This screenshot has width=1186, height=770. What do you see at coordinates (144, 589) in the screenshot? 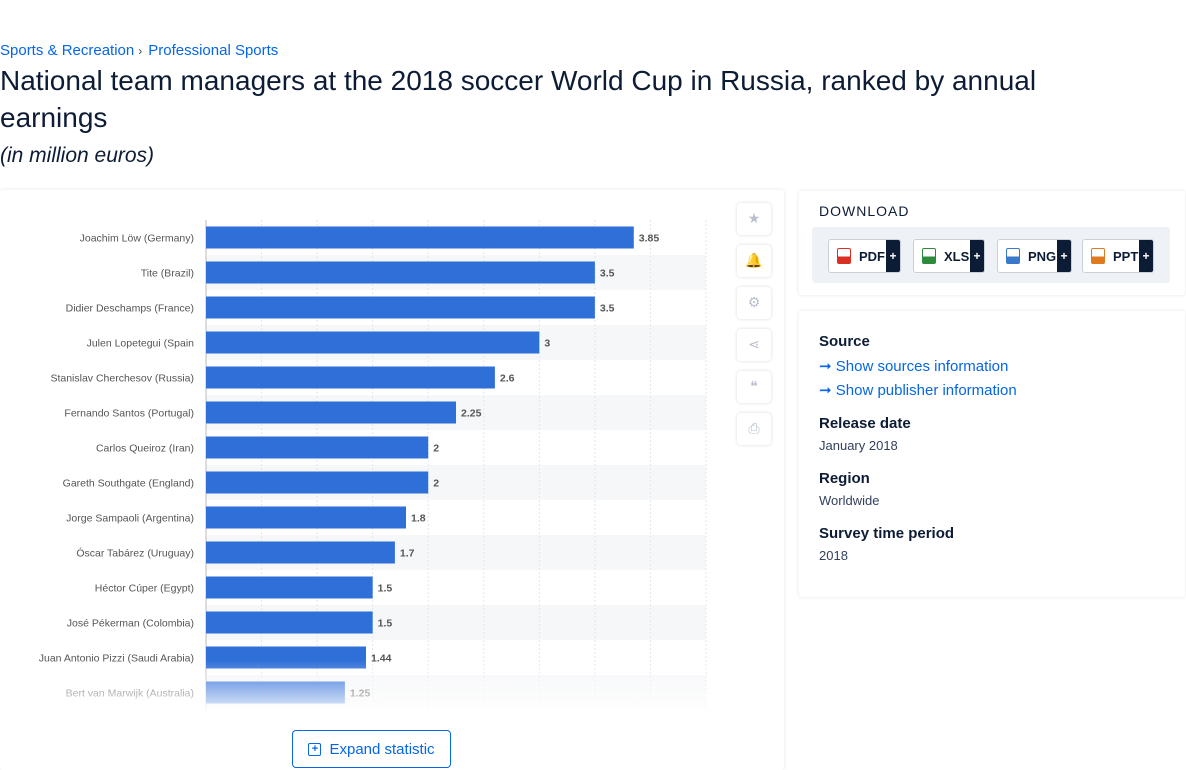
I see `category-label: Héctor Cúper (Egypt)` at bounding box center [144, 589].